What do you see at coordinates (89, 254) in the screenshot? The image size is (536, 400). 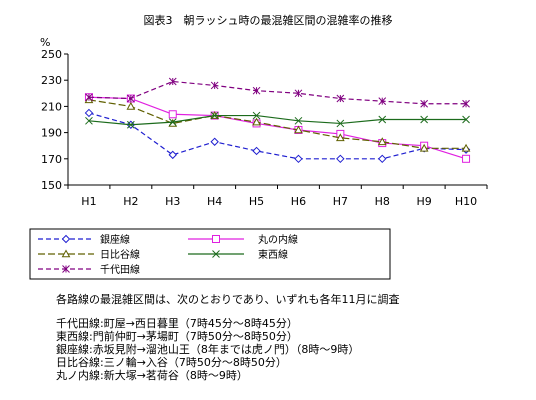 I see `legend-item: 日比谷線` at bounding box center [89, 254].